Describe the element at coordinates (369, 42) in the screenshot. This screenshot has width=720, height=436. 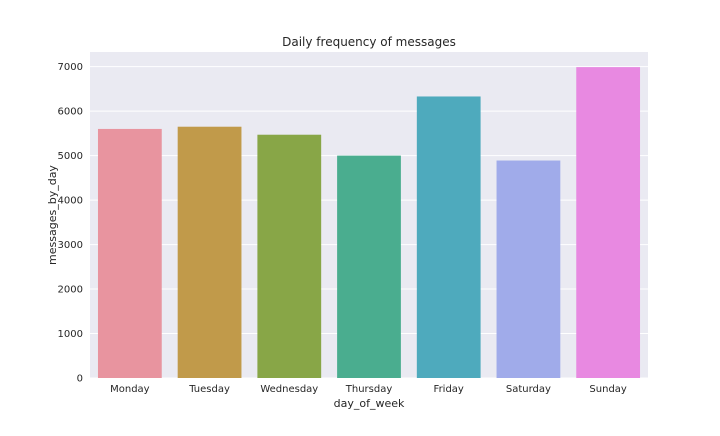
I see `chart-title: Daily frequency of messages` at that location.